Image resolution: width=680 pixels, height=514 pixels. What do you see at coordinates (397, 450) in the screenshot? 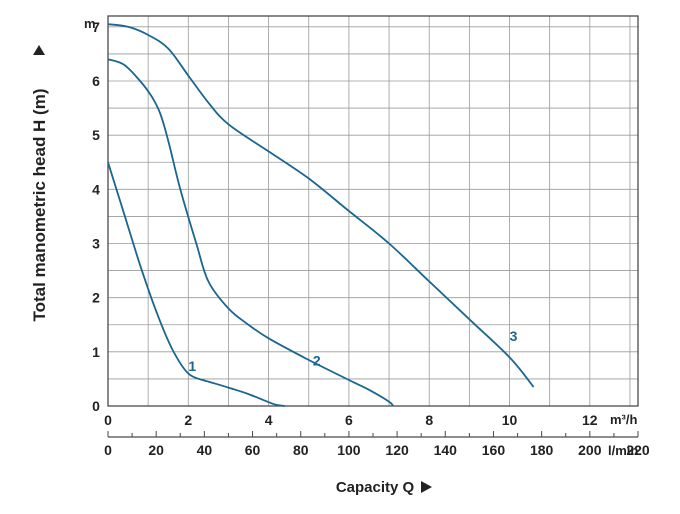
I see `x-tick-label-secondary: 120` at bounding box center [397, 450].